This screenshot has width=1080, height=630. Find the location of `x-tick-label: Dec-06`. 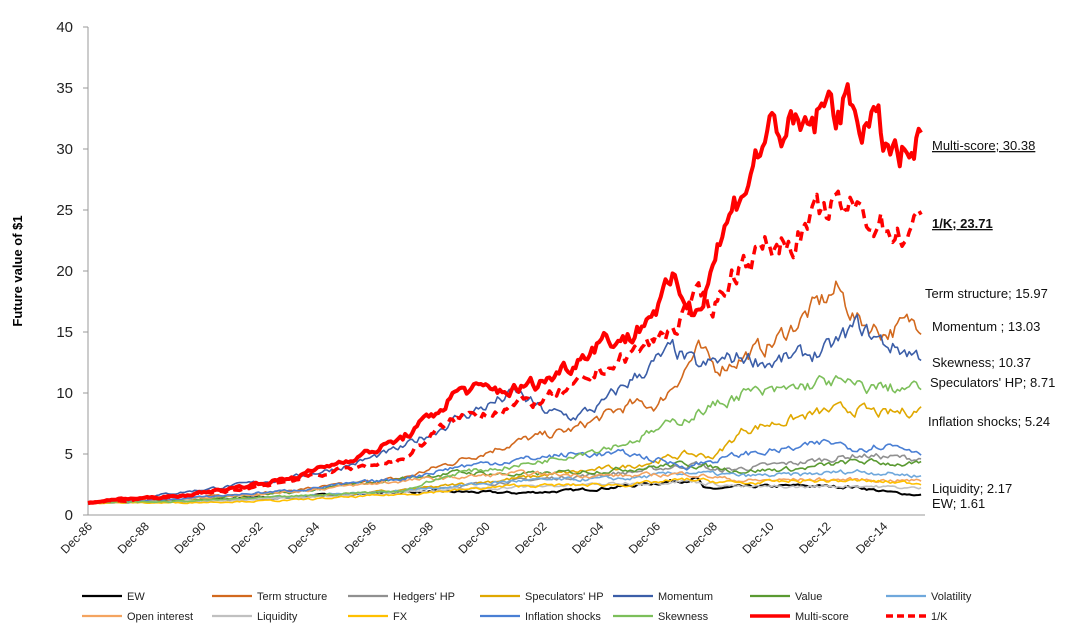

x-tick-label: Dec-06 is located at coordinates (644, 537).